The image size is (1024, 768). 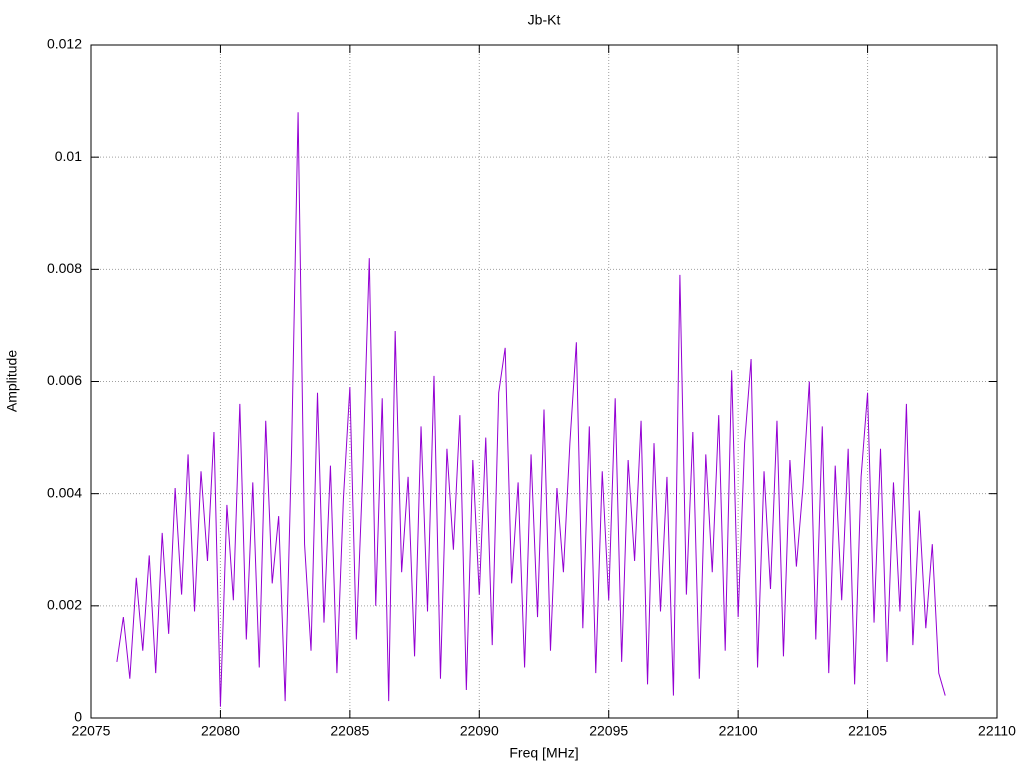 What do you see at coordinates (64, 380) in the screenshot?
I see `y-tick-label: 0.006` at bounding box center [64, 380].